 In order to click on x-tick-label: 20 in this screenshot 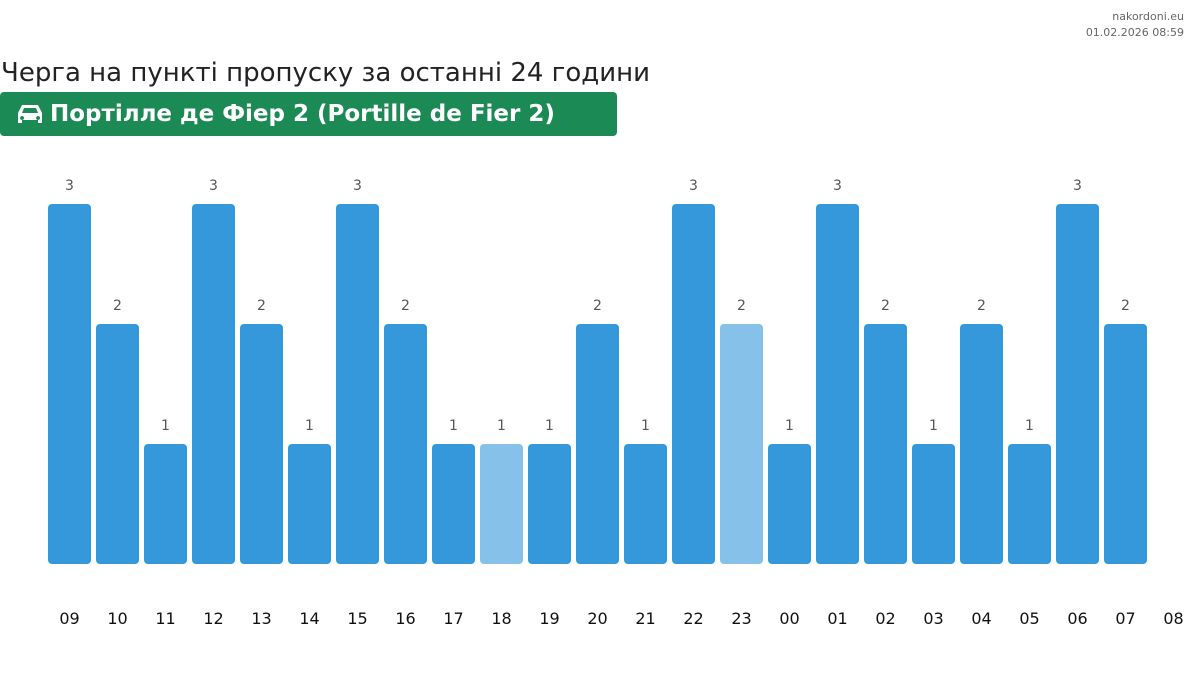, I will do `click(597, 618)`.